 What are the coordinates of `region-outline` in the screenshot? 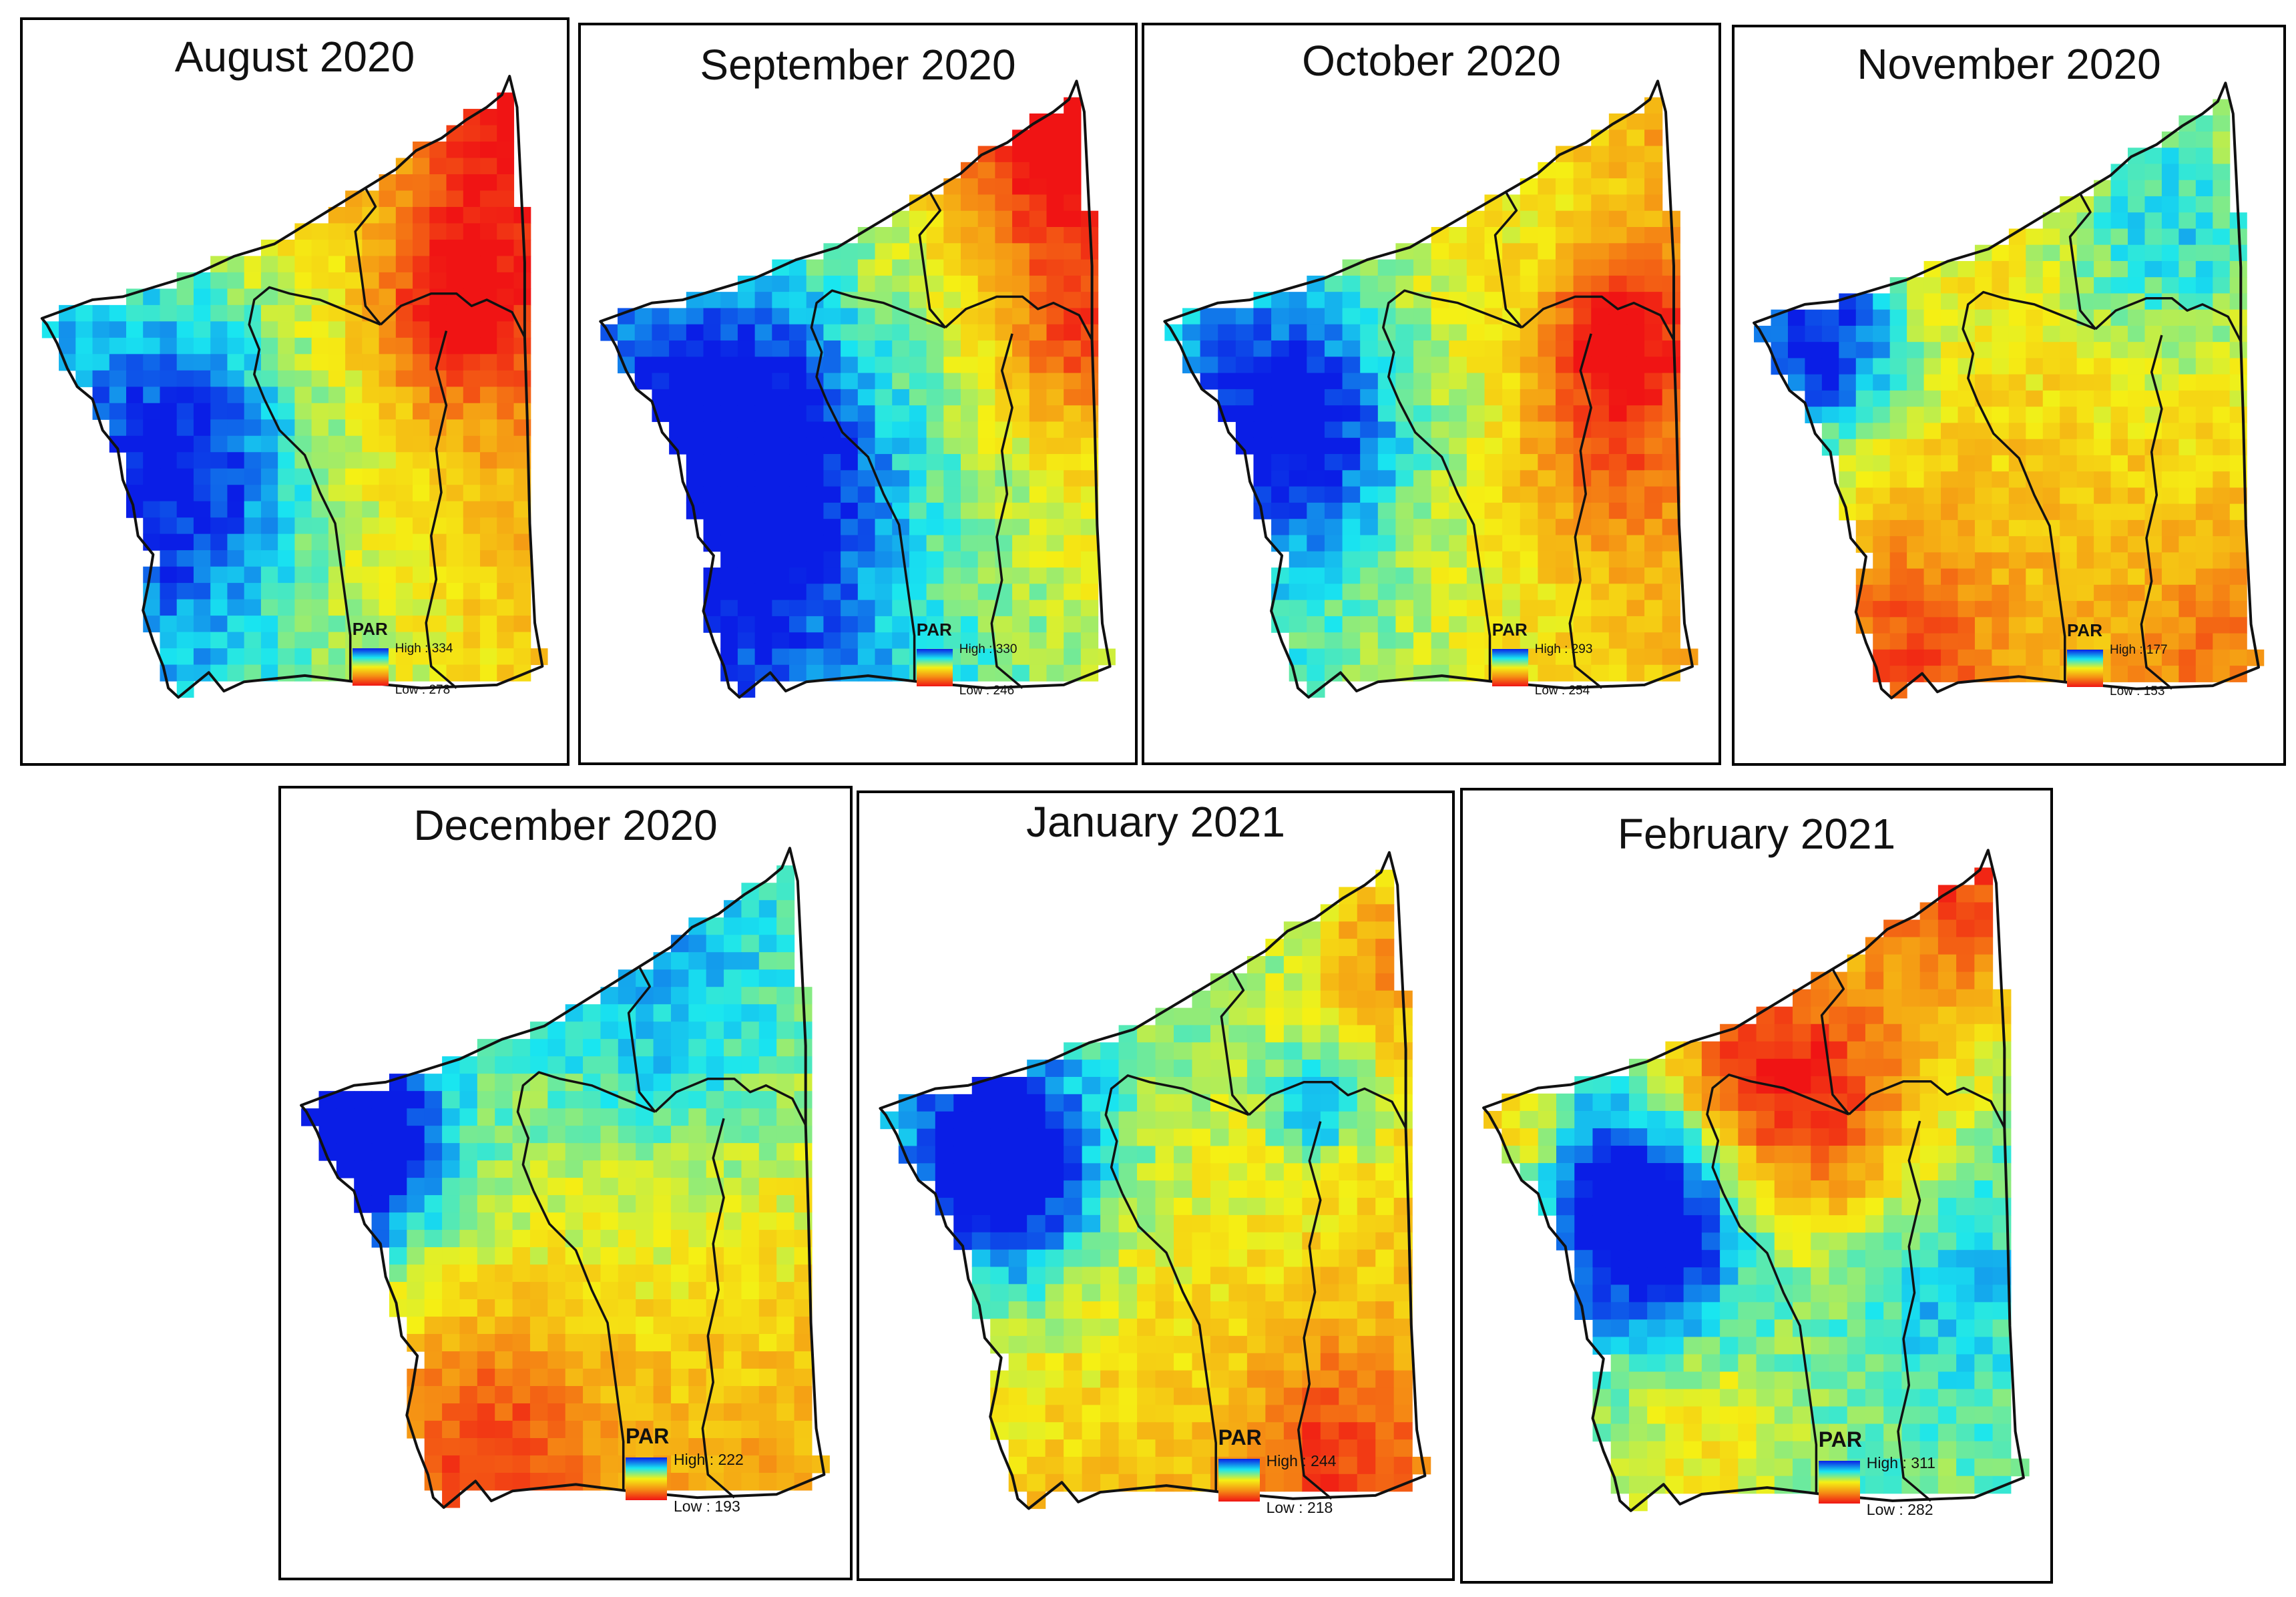 It's located at (855, 389).